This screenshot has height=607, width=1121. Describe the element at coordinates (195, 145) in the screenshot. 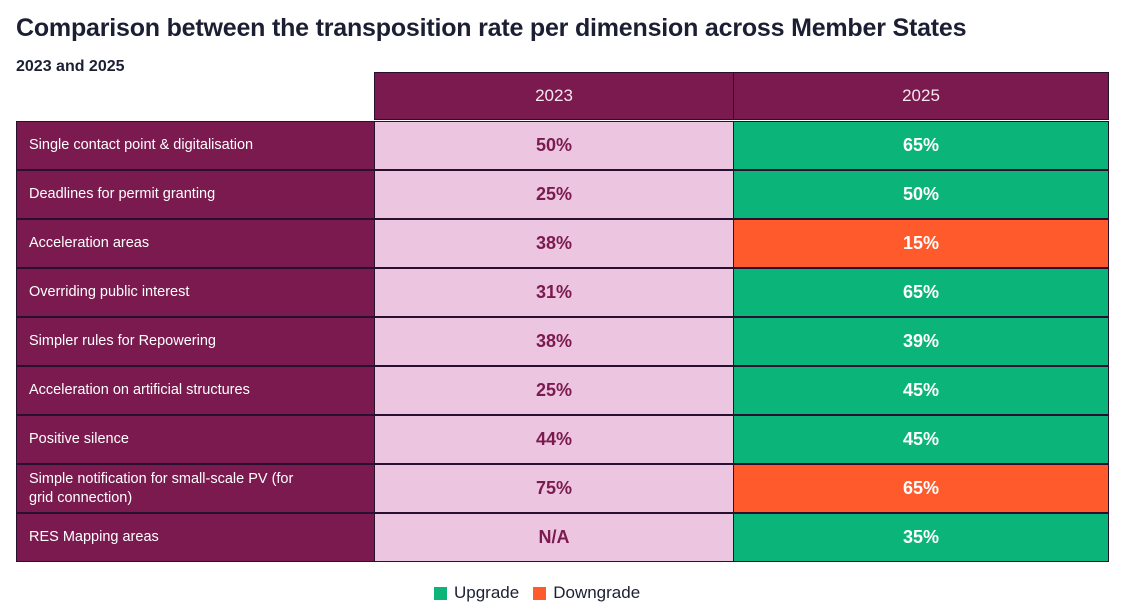

I see `row-label: Single contact point & digitalisation` at that location.